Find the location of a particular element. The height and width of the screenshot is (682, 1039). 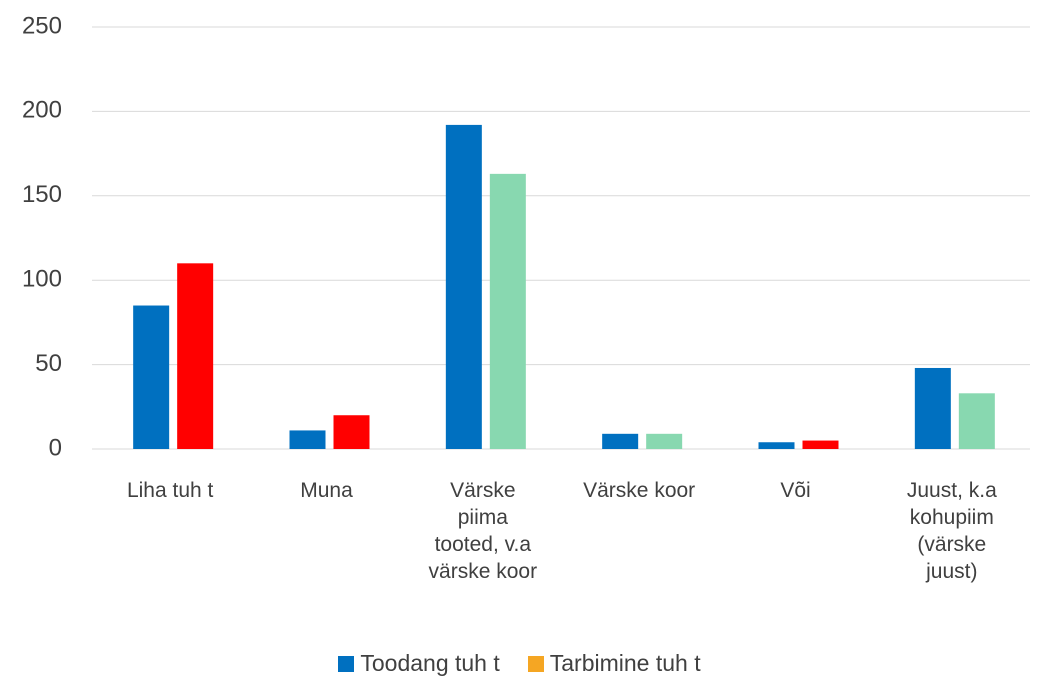

legend-item: Tarbimine tuh t is located at coordinates (614, 663).